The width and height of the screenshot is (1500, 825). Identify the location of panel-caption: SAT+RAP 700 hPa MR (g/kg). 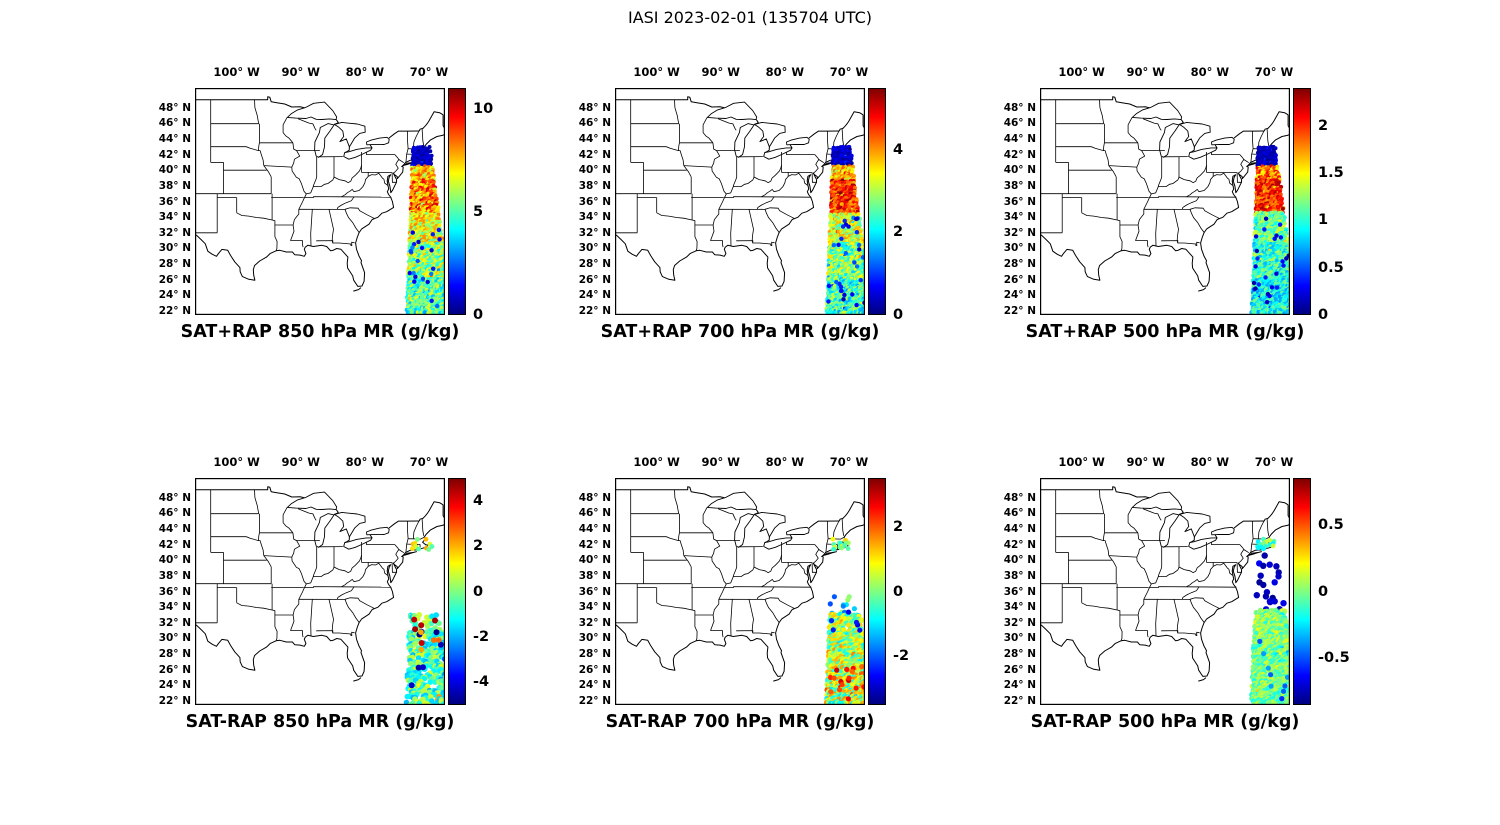
(740, 332).